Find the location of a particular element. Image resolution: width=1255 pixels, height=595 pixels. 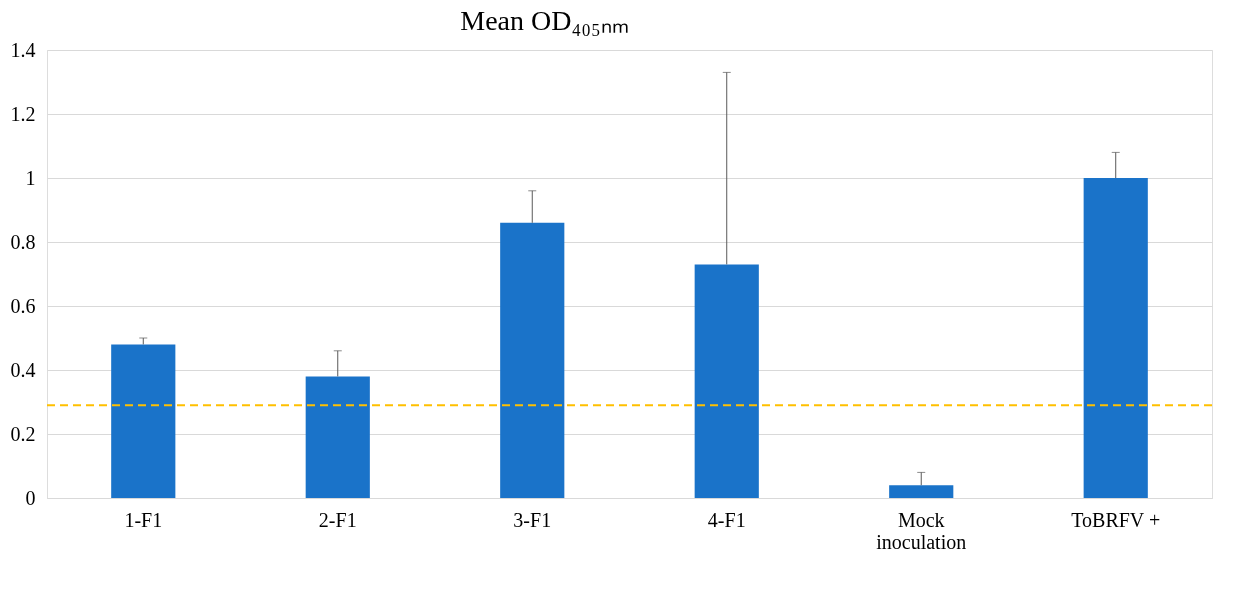

y-tick-label: 1.2 is located at coordinates (23, 113).